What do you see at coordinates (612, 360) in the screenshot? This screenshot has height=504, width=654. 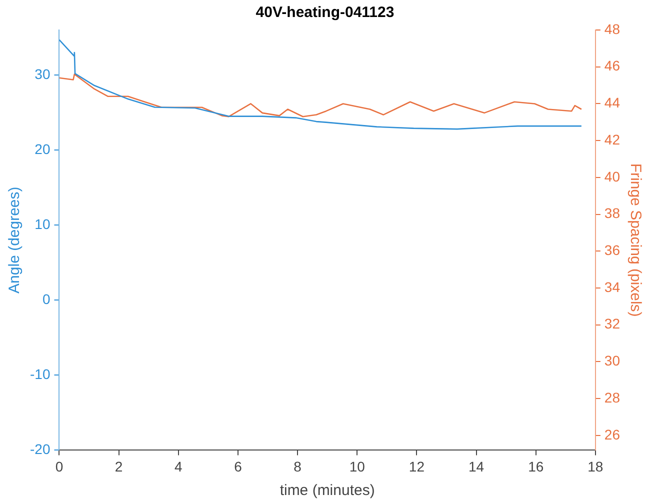 I see `y2-tick-label: 30` at bounding box center [612, 360].